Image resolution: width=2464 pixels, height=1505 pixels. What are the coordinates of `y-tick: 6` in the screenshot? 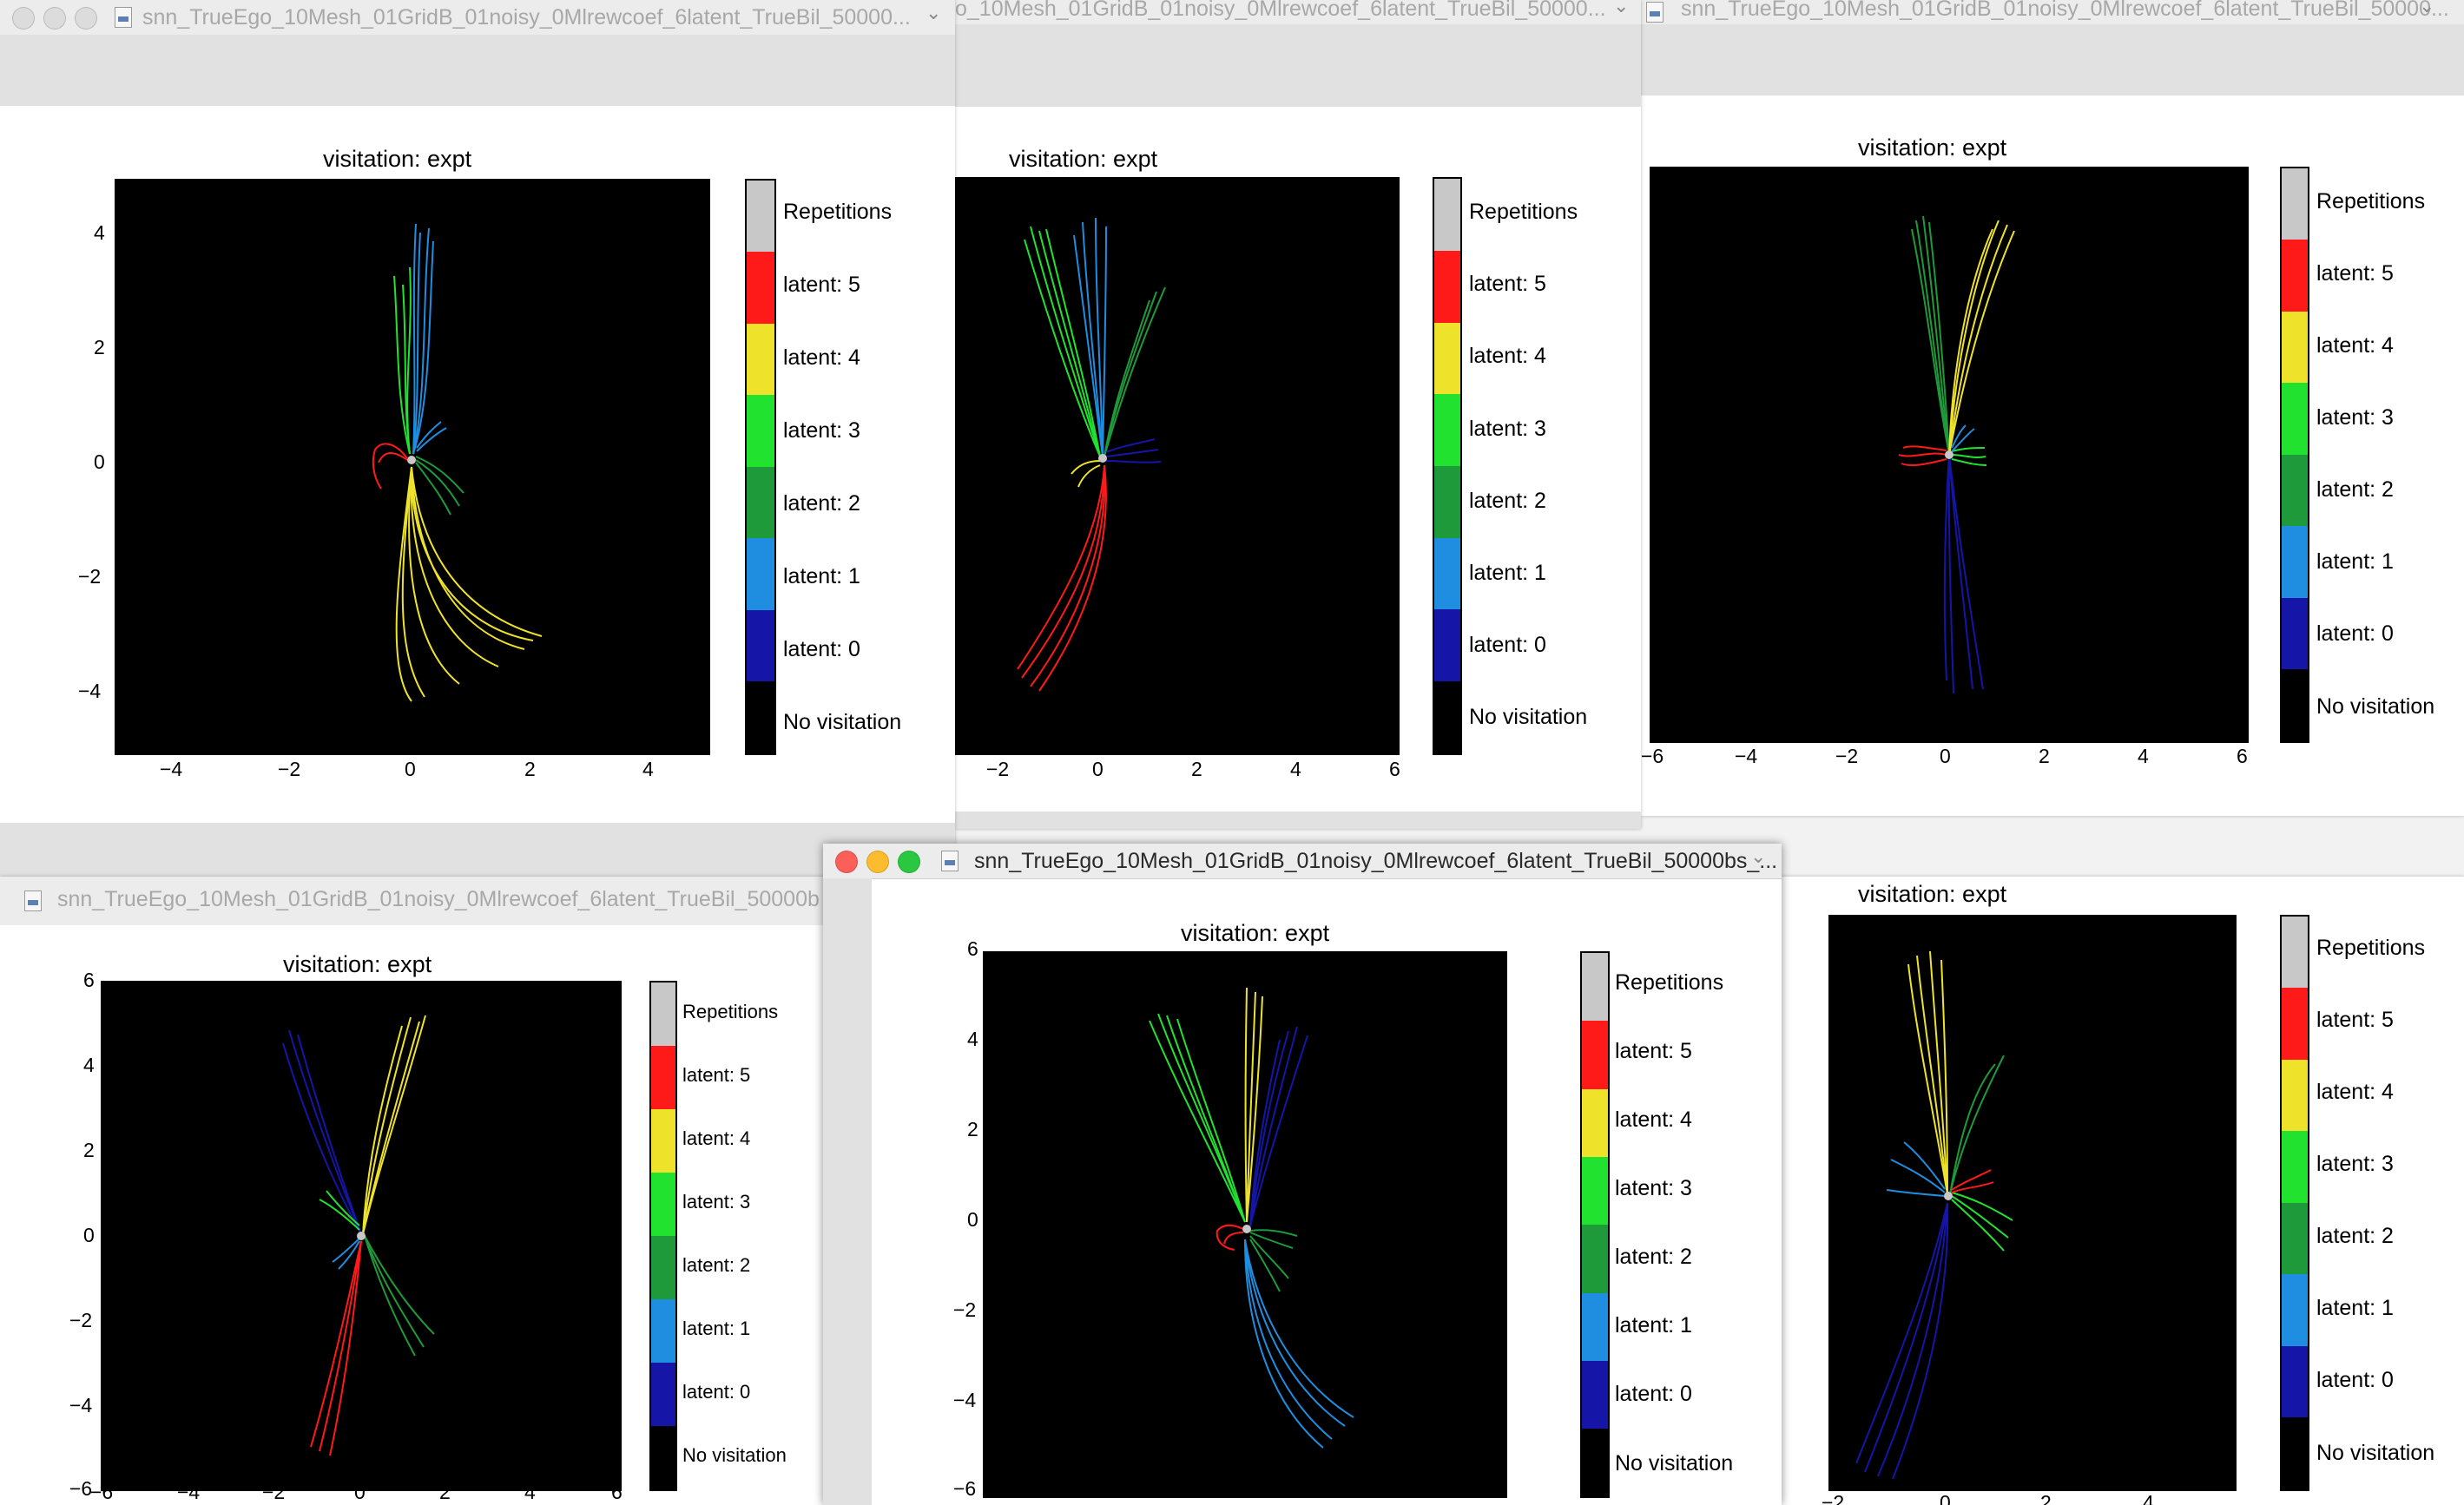 It's located at (89, 980).